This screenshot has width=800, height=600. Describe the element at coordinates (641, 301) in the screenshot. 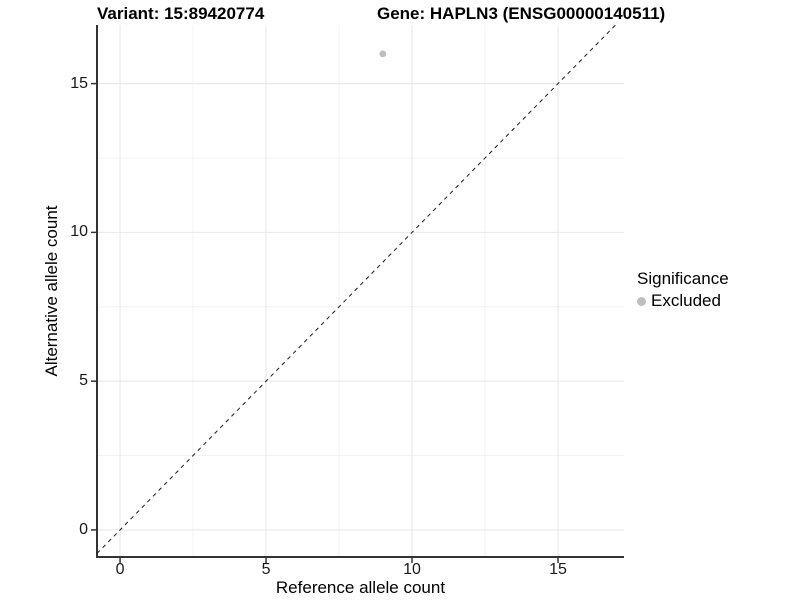

I see `legend-point-icon` at that location.